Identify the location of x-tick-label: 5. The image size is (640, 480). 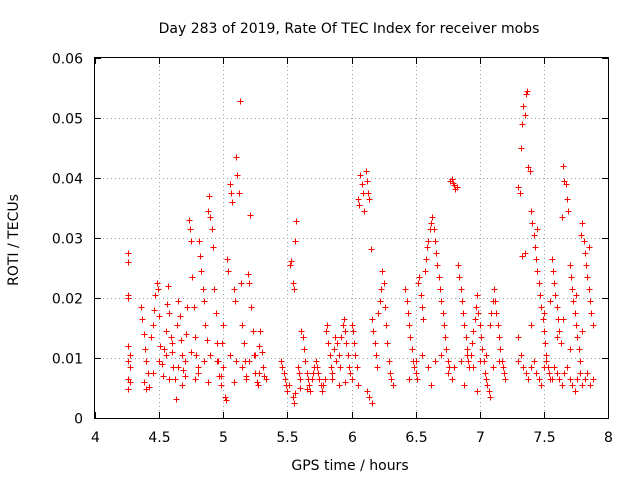
(223, 438).